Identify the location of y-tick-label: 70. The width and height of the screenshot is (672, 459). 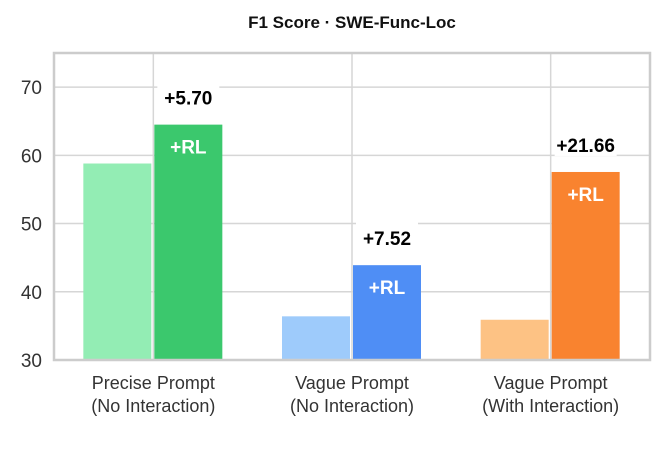
(31, 88).